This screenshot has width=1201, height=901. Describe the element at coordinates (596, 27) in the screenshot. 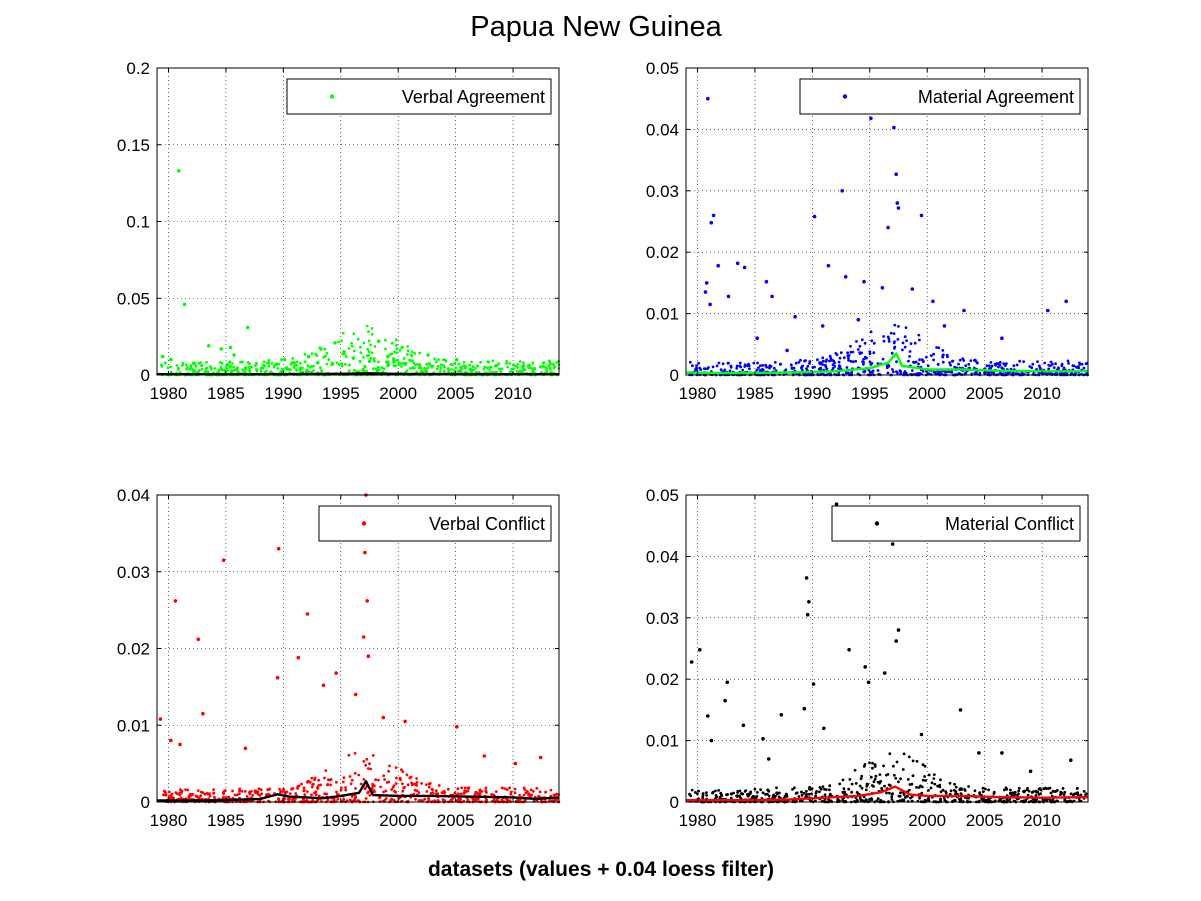

I see `figure-title: Papua New Guinea` at that location.